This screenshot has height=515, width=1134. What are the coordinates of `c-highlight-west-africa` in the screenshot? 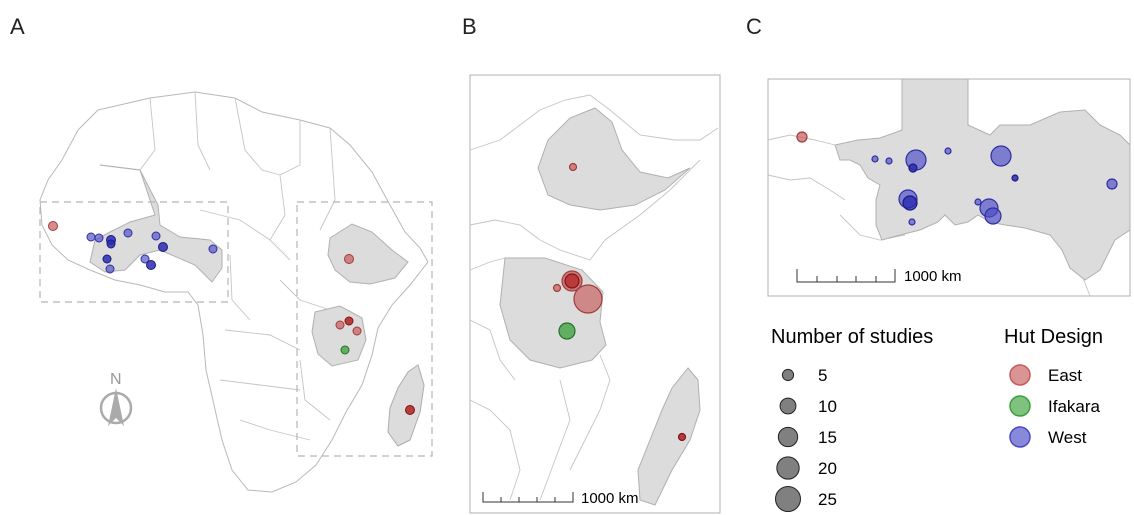 It's located at (982, 179).